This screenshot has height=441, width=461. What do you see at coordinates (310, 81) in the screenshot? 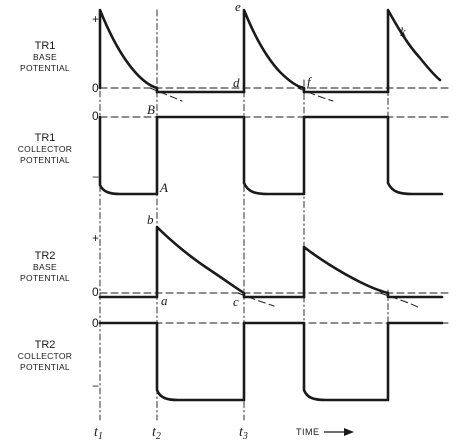
I see `label-f: f` at bounding box center [310, 81].